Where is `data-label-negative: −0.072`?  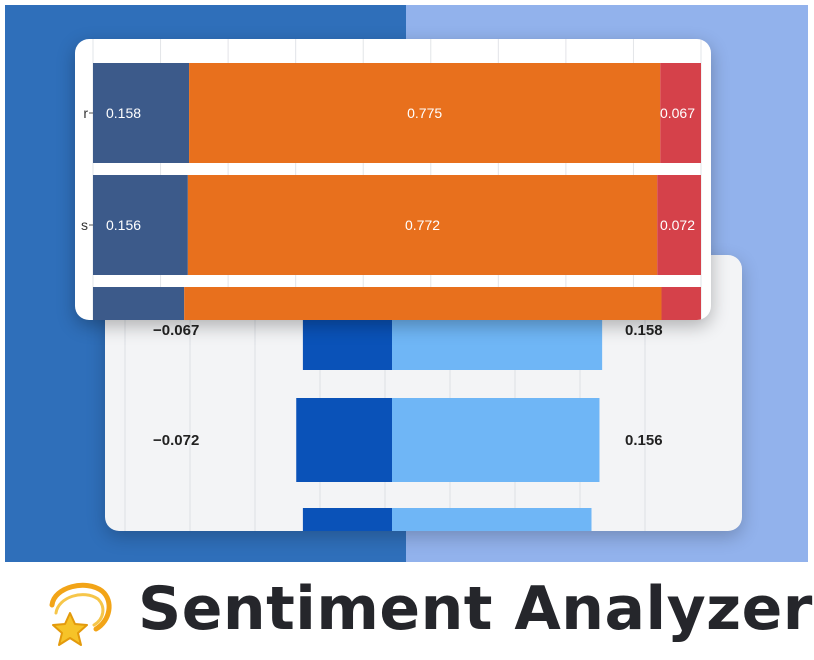 data-label-negative: −0.072 is located at coordinates (176, 440).